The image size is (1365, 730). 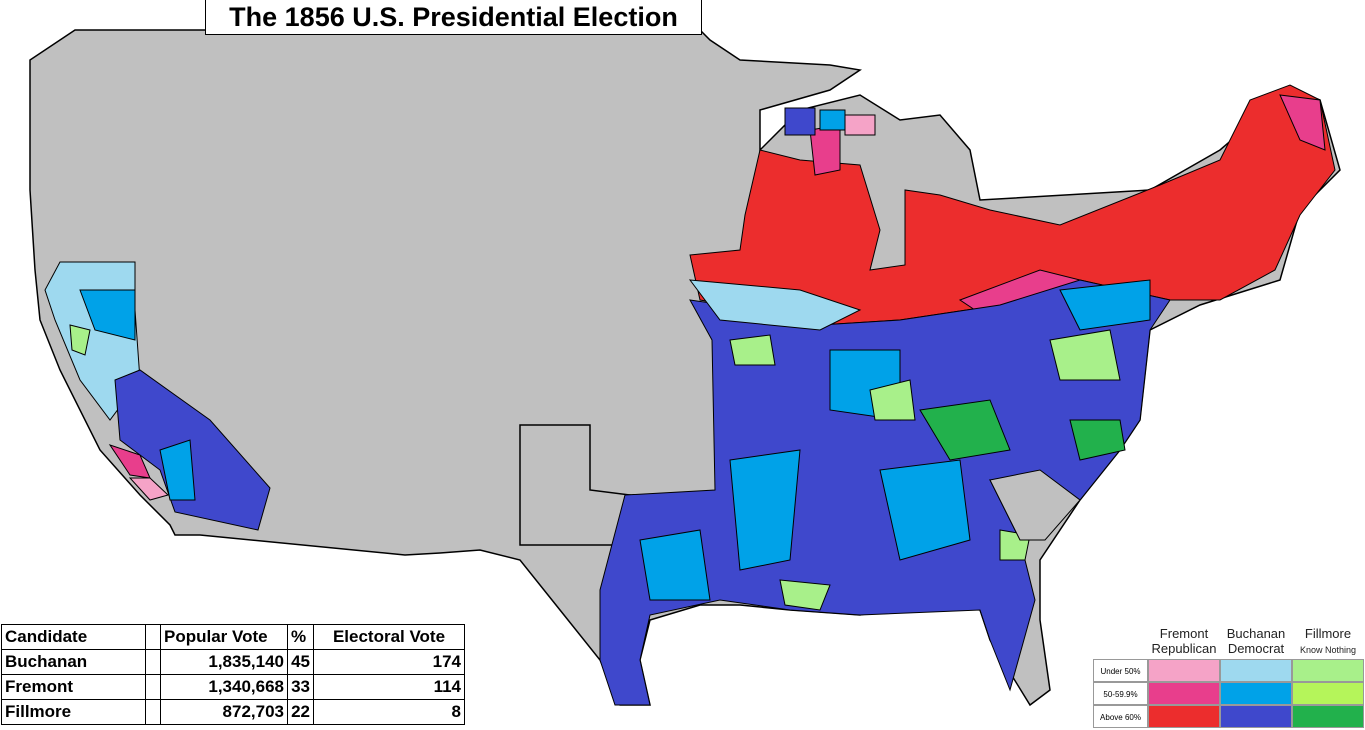 What do you see at coordinates (73, 637) in the screenshot?
I see `header-cell: Candidate` at bounding box center [73, 637].